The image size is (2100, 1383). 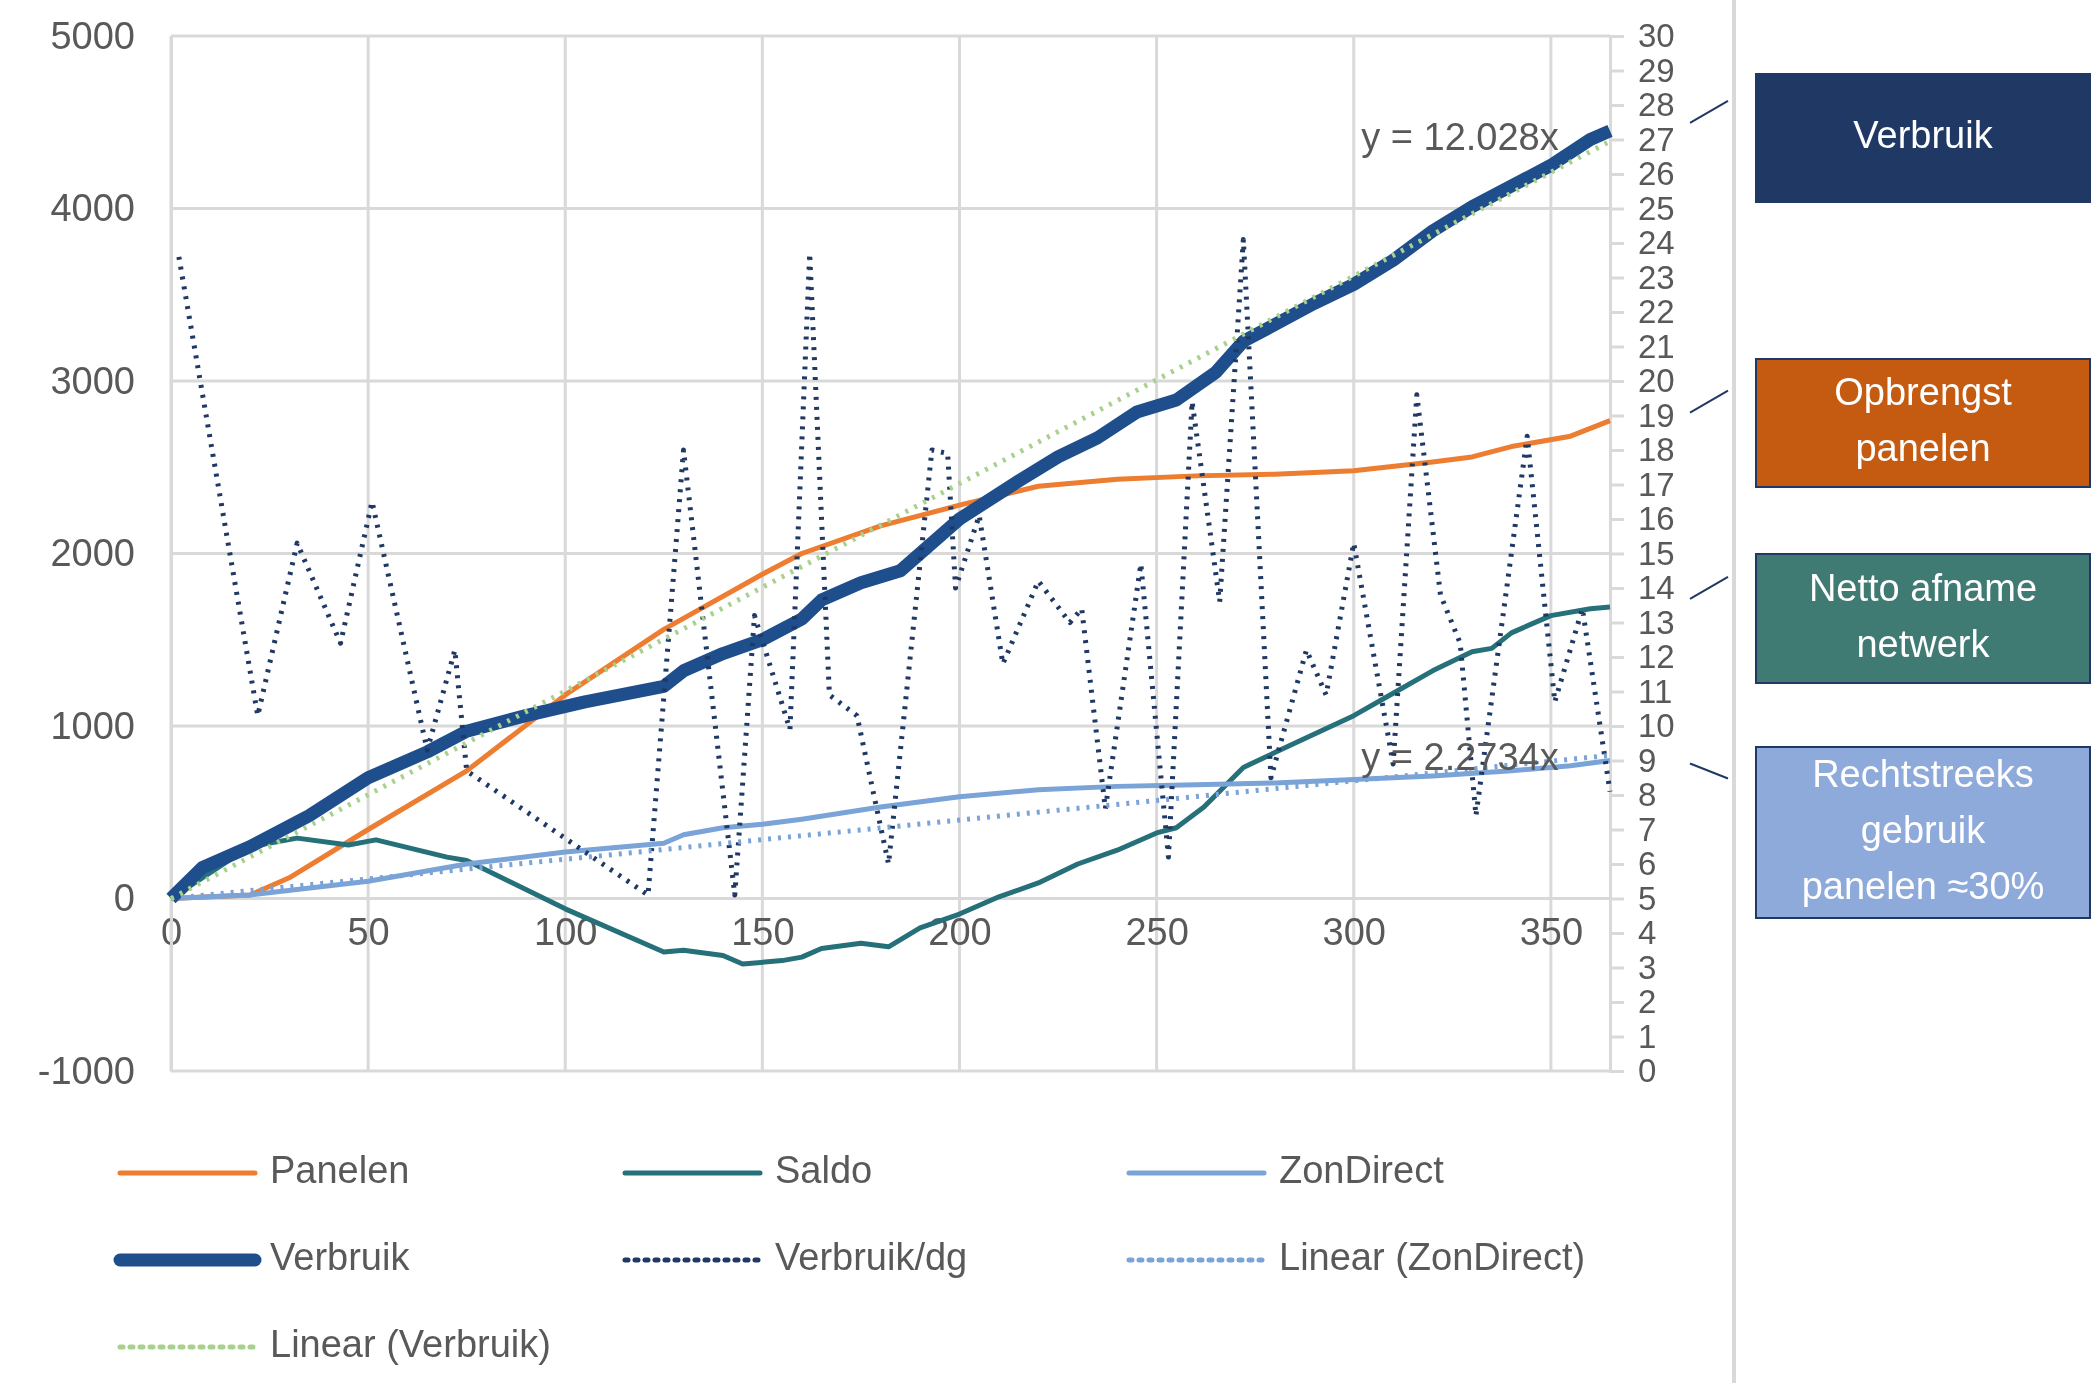 What do you see at coordinates (1923, 829) in the screenshot?
I see `text: Rechtstreeks gebruik panelen ≈30%` at bounding box center [1923, 829].